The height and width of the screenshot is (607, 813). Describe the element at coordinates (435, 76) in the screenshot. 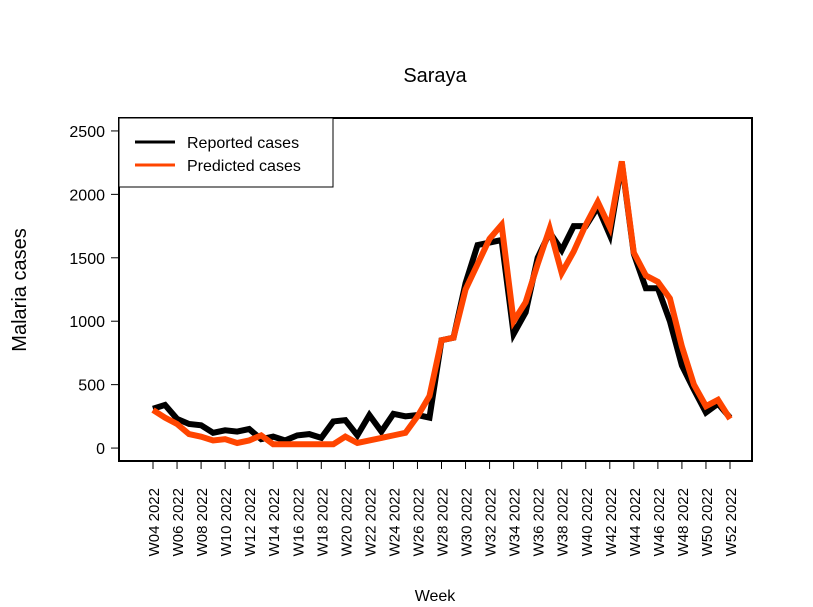

I see `chart-title: Saraya` at that location.